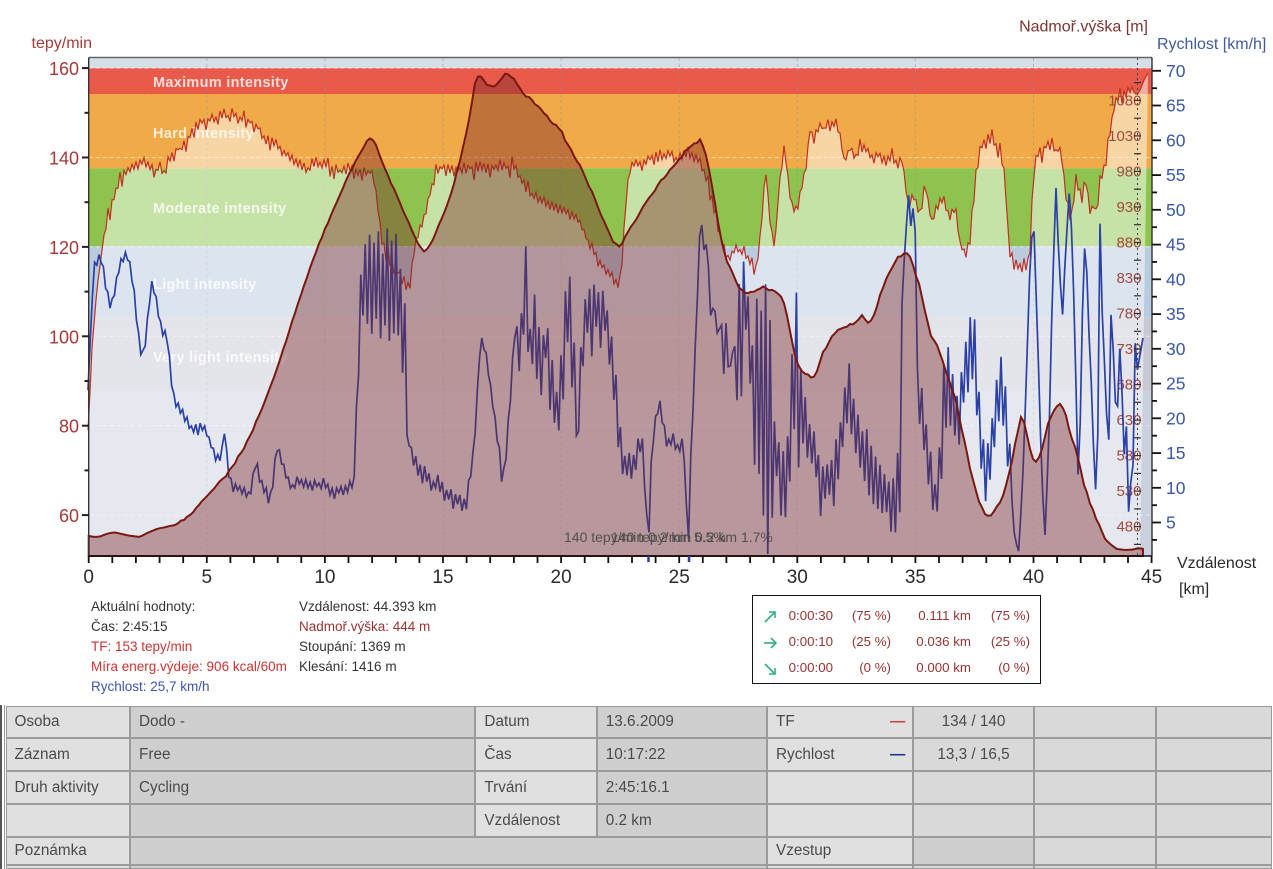 The height and width of the screenshot is (869, 1273). What do you see at coordinates (203, 134) in the screenshot?
I see `svg-text: Hard intensity` at bounding box center [203, 134].